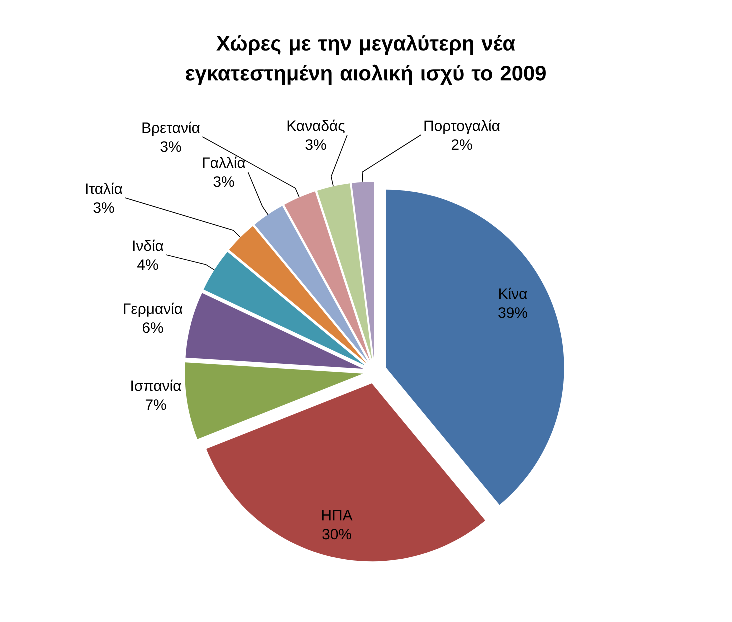 This screenshot has height=622, width=732. What do you see at coordinates (148, 246) in the screenshot?
I see `slice-label: Ινδία` at bounding box center [148, 246].